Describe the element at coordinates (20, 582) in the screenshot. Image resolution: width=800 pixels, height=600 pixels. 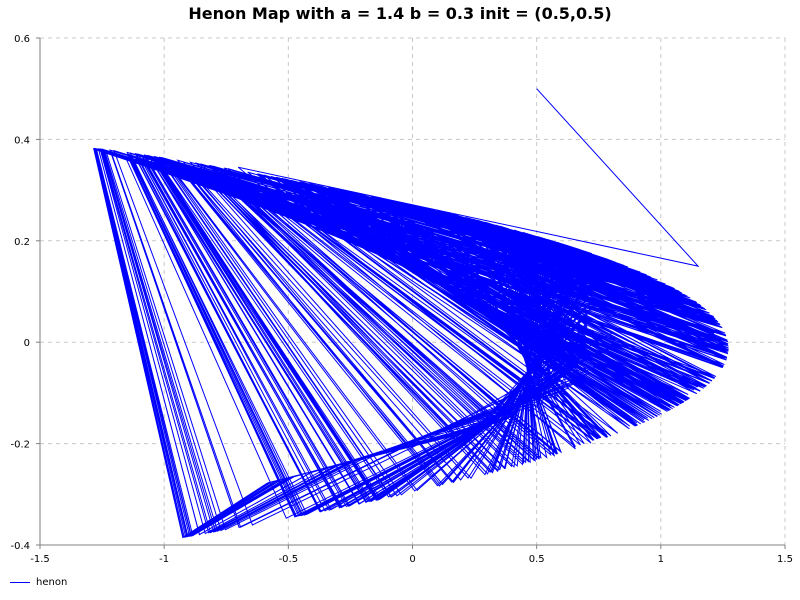
I see `legend-swatch` at that location.